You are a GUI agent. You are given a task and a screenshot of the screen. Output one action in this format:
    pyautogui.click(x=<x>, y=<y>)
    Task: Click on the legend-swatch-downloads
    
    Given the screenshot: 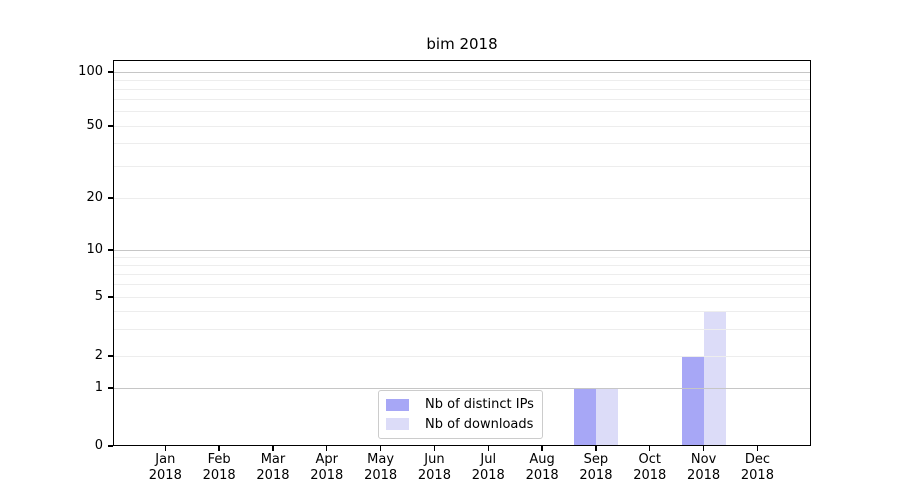 What is the action you would take?
    pyautogui.click(x=397, y=424)
    